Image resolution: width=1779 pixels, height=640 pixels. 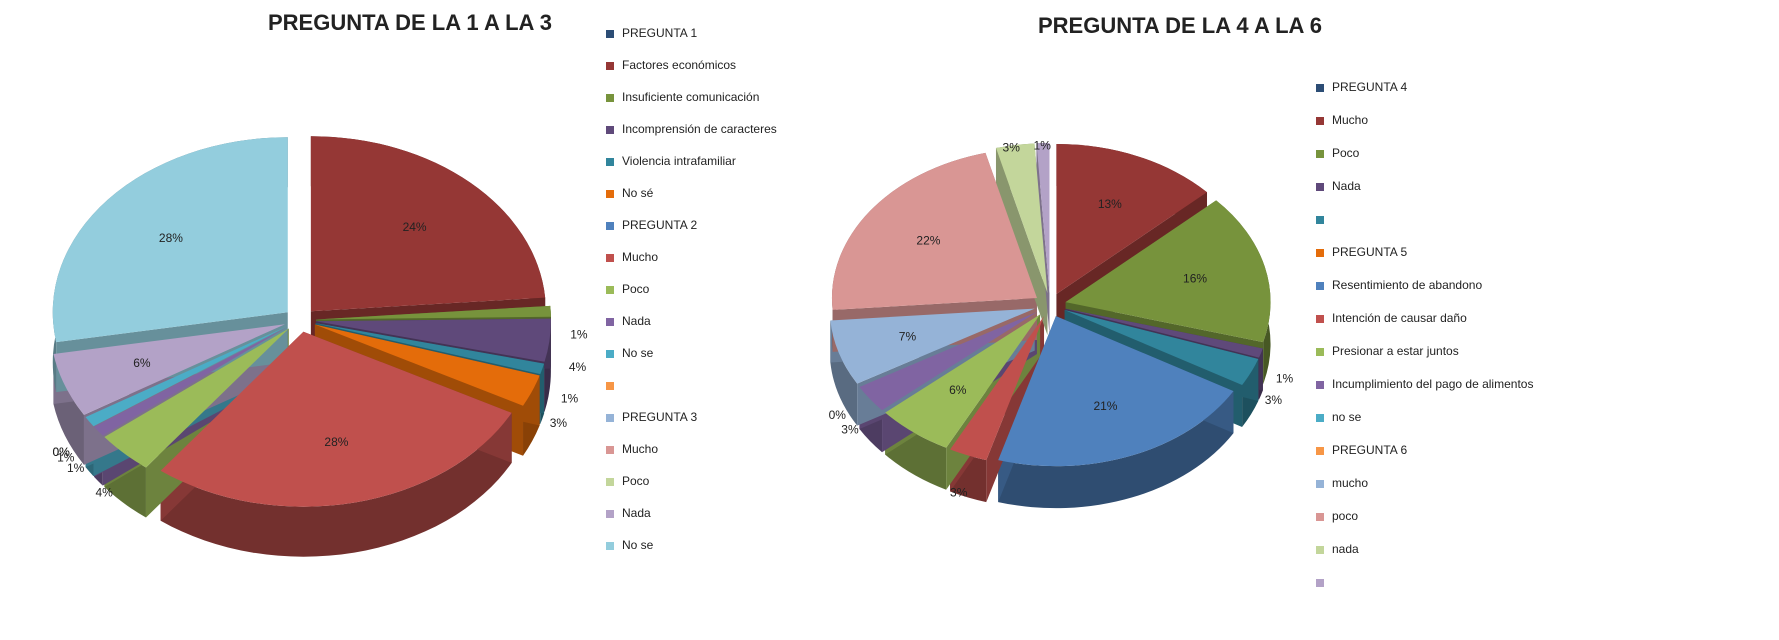 What do you see at coordinates (679, 65) in the screenshot?
I see `legend-label: Factores económicos` at bounding box center [679, 65].